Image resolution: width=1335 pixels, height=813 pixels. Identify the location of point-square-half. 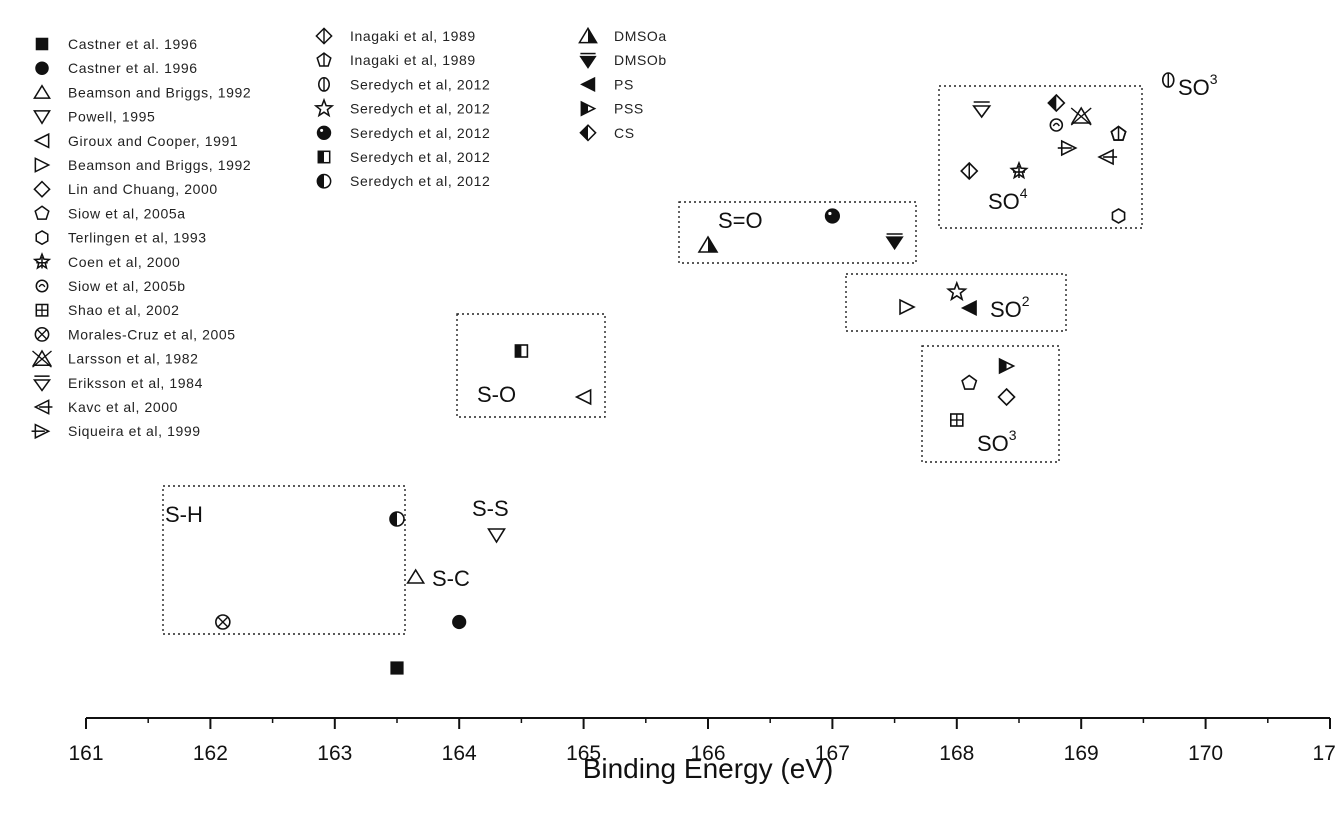
(521, 351).